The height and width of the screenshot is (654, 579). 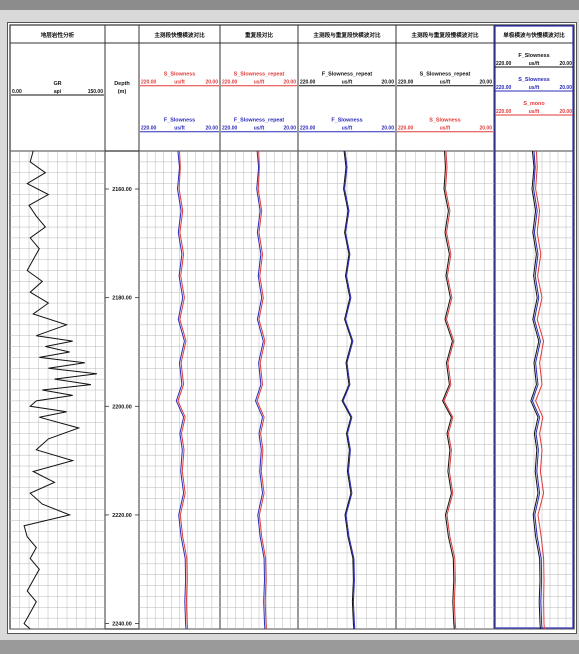 I want to click on track-title-t5: 单极横波与快慢横波对比, so click(x=534, y=35).